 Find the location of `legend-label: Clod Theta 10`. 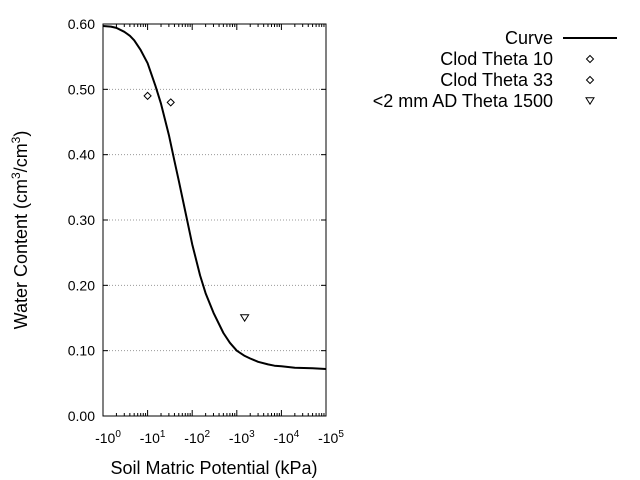

legend-label: Clod Theta 10 is located at coordinates (496, 59).